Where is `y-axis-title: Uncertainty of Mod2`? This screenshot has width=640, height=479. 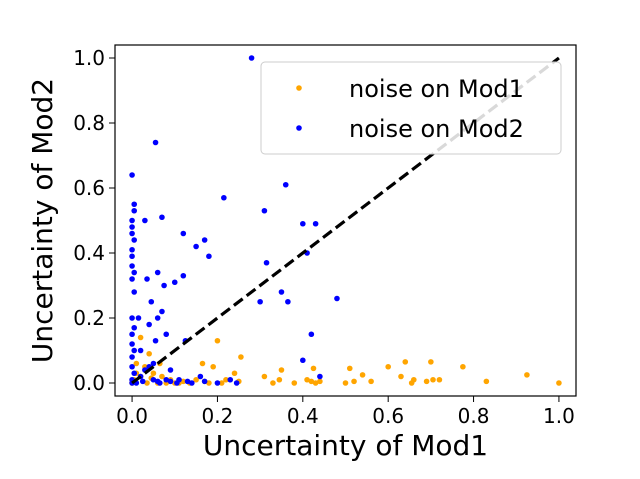 y-axis-title: Uncertainty of Mod2 is located at coordinates (42, 220).